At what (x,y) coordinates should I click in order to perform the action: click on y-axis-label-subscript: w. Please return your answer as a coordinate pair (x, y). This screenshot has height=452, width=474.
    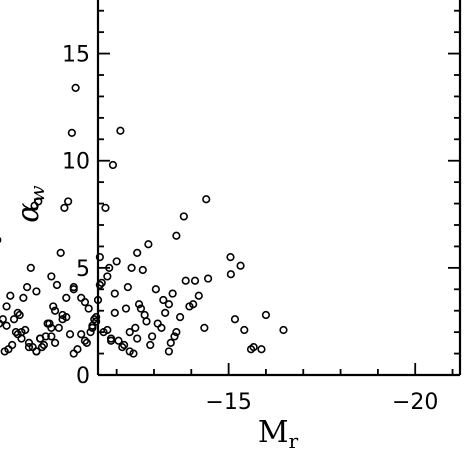
    Looking at the image, I should click on (37, 193).